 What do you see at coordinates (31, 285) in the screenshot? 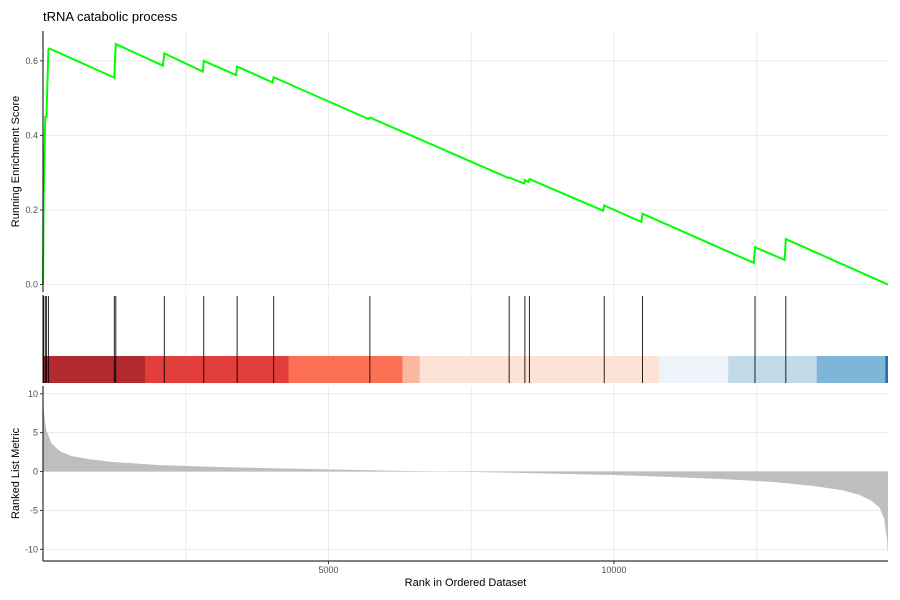
I see `y-tick-label: 0.0` at bounding box center [31, 285].